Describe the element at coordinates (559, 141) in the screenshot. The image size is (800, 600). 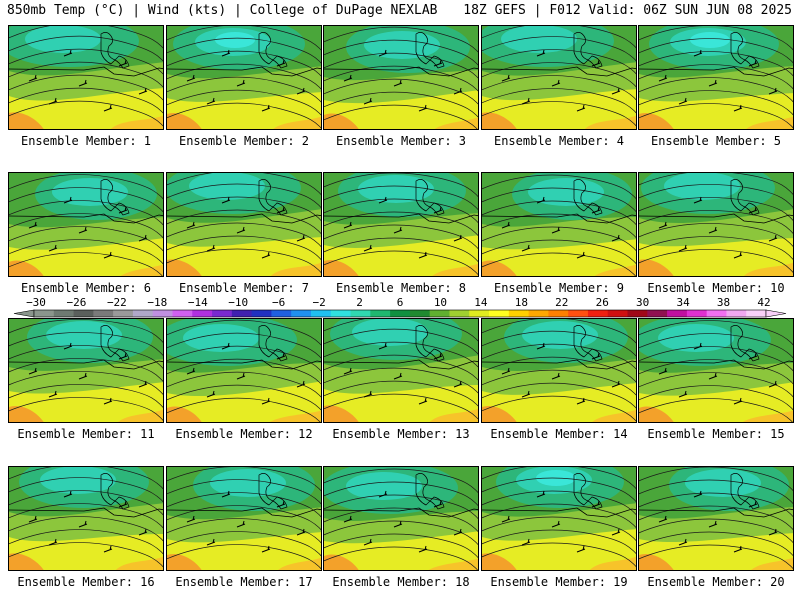
I see `ensemble-member-label: Ensemble Member: 4` at that location.